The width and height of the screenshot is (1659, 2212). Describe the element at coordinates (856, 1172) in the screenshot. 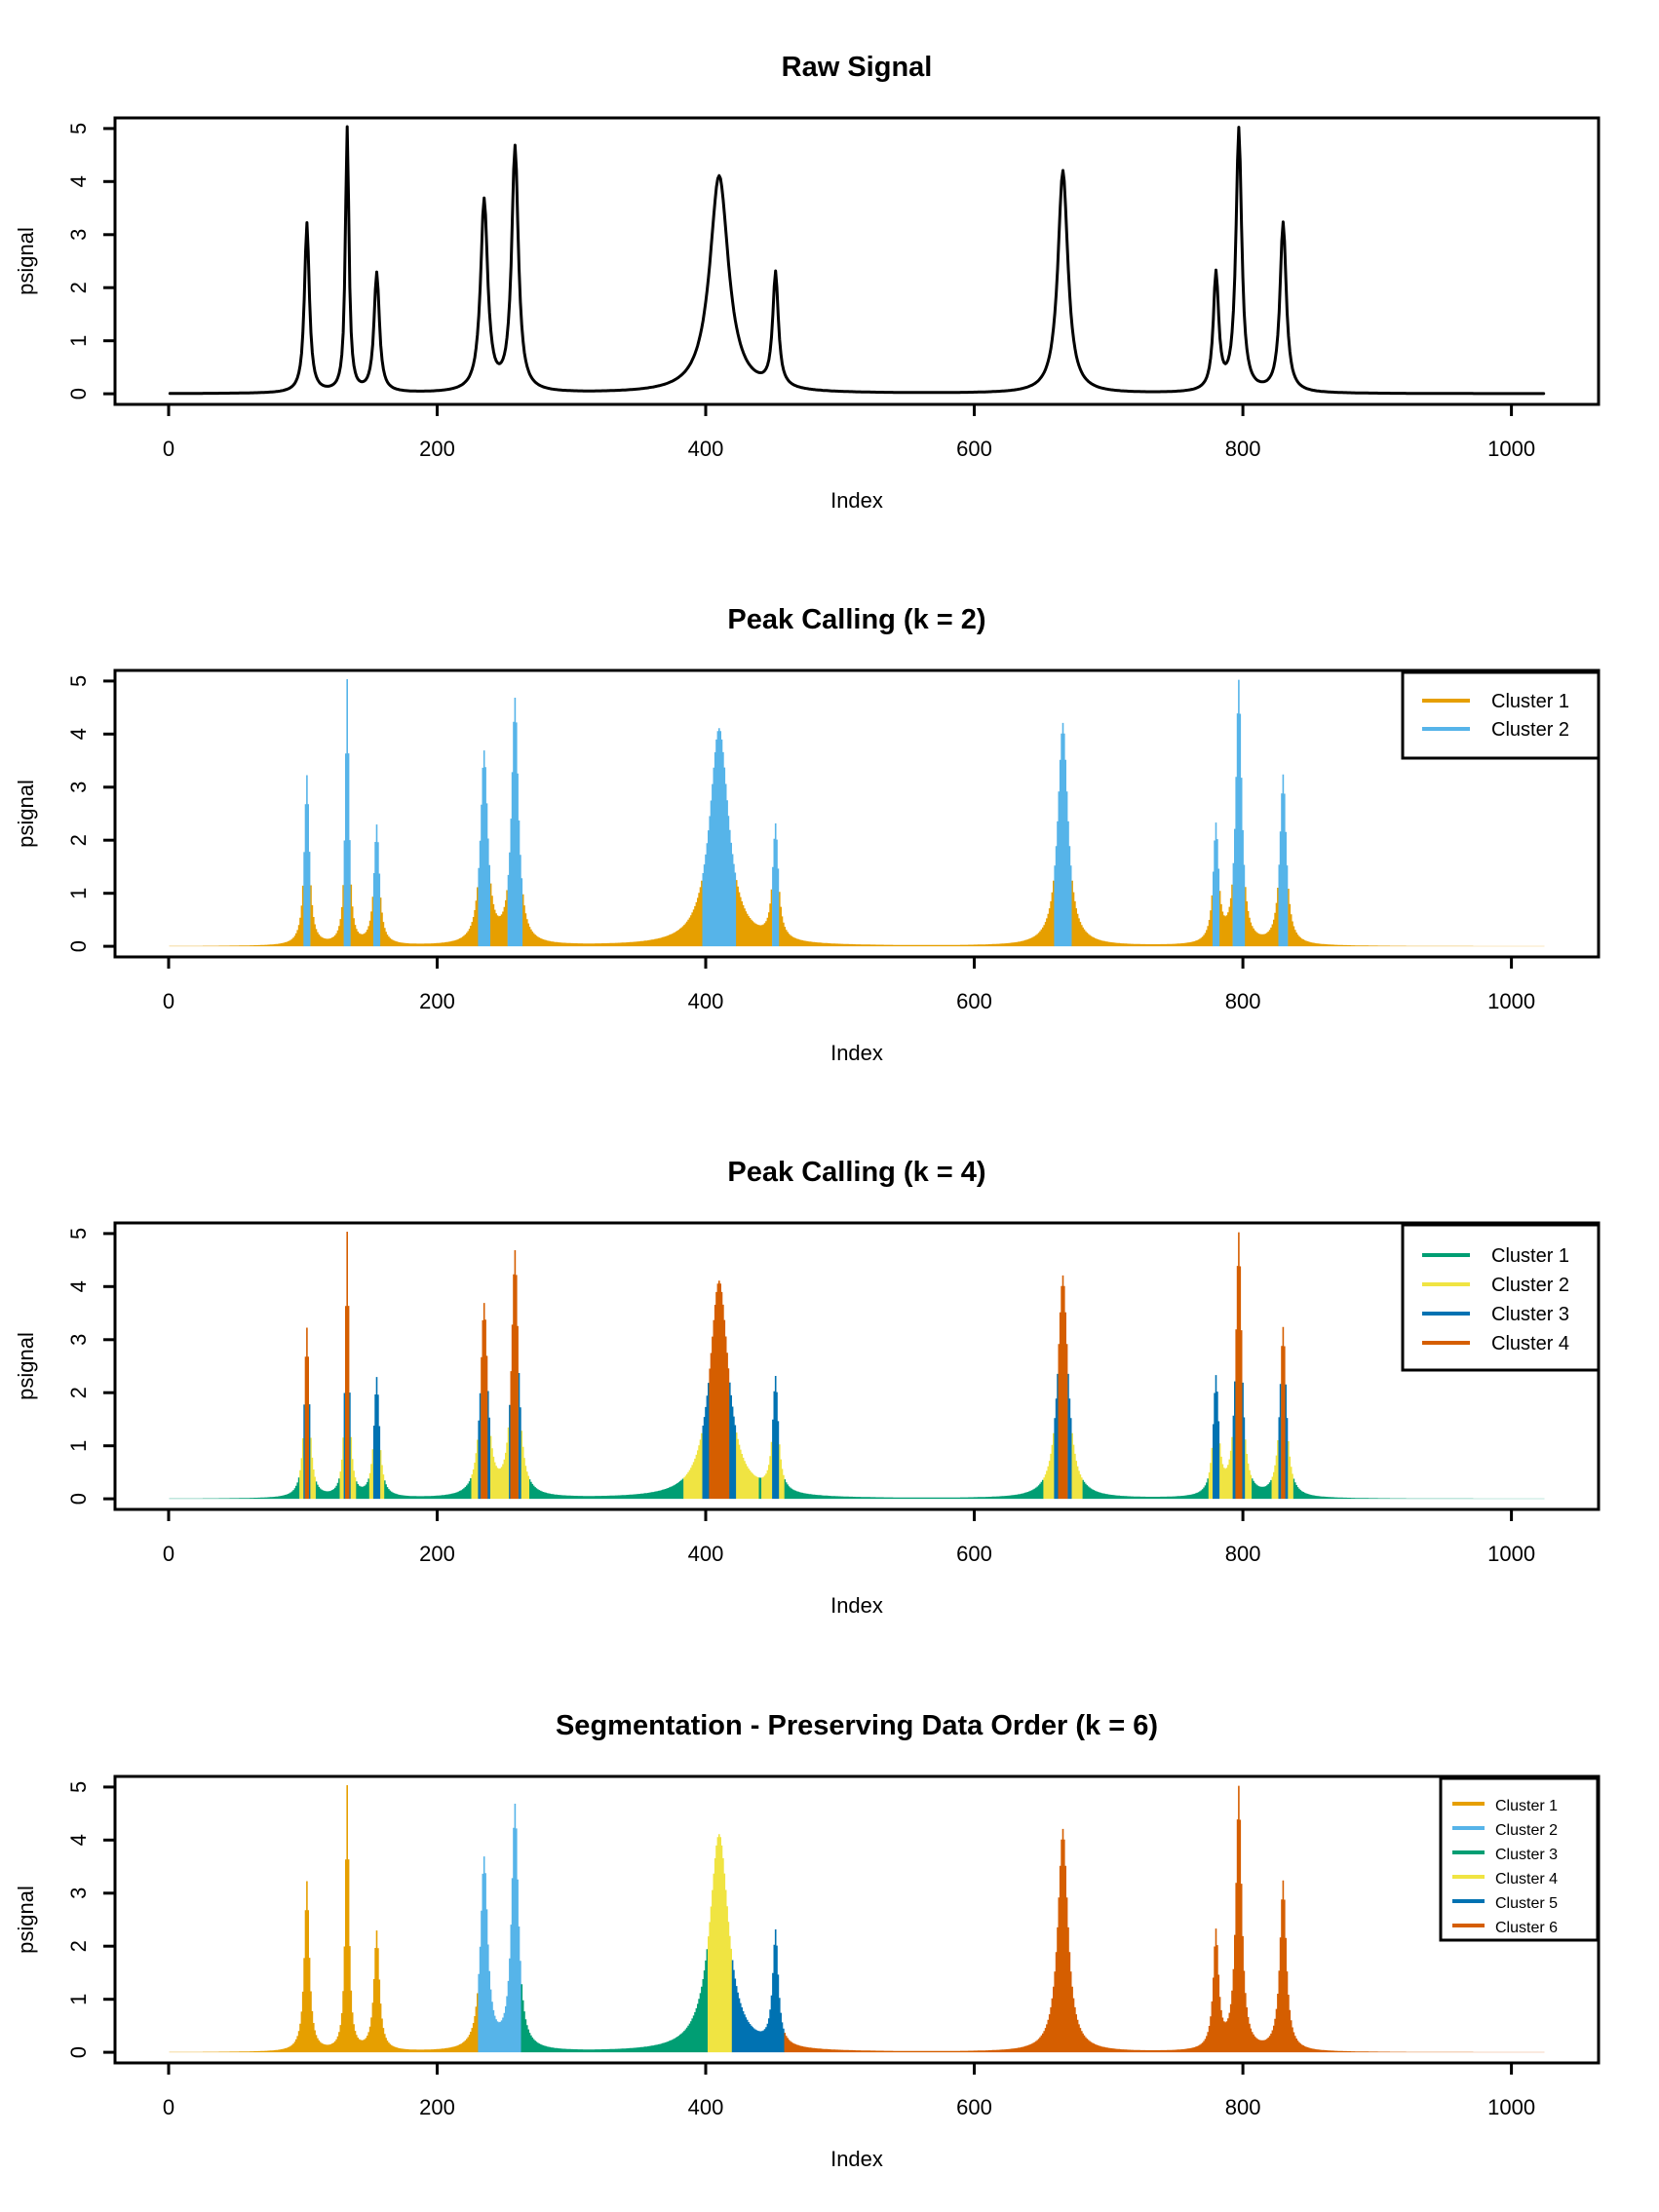

I see `plot-title: Peak Calling (k = 4)` at that location.